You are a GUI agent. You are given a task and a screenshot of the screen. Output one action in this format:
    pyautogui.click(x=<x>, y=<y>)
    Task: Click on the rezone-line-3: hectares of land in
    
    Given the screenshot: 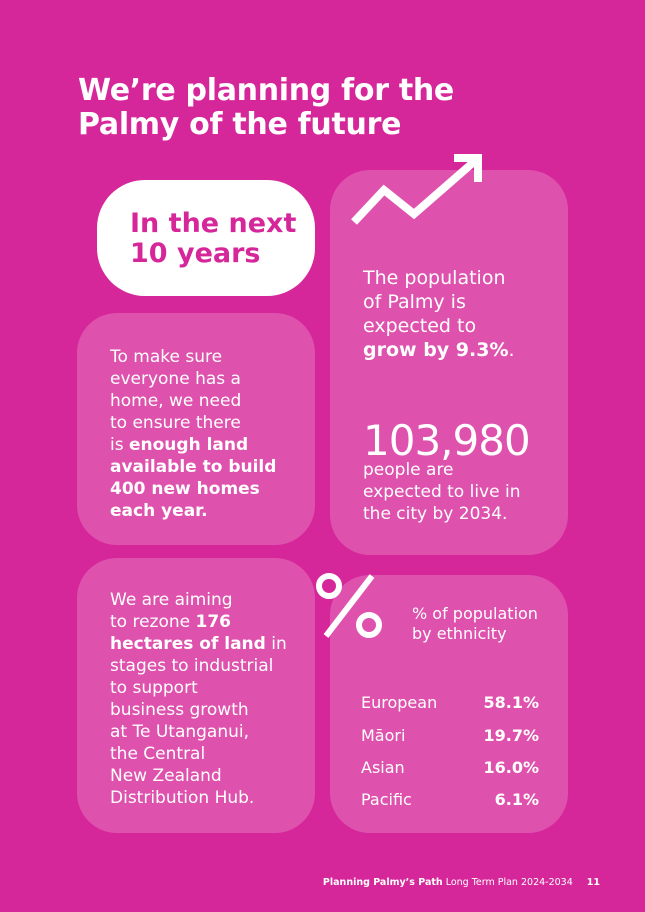 What is the action you would take?
    pyautogui.click(x=198, y=644)
    